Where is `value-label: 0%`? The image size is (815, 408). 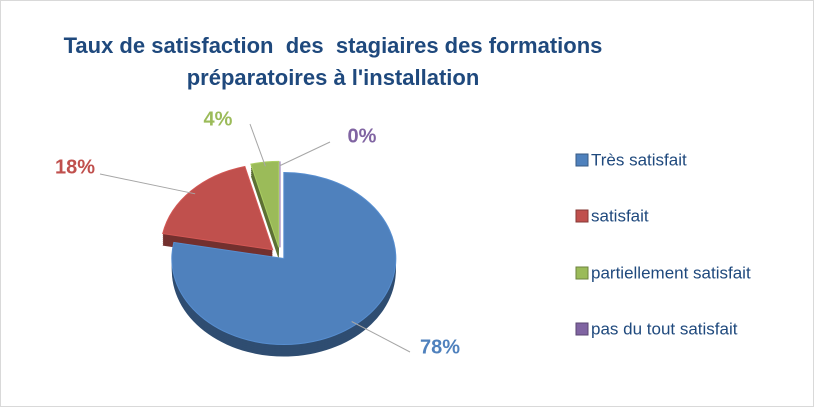 value-label: 0% is located at coordinates (362, 136).